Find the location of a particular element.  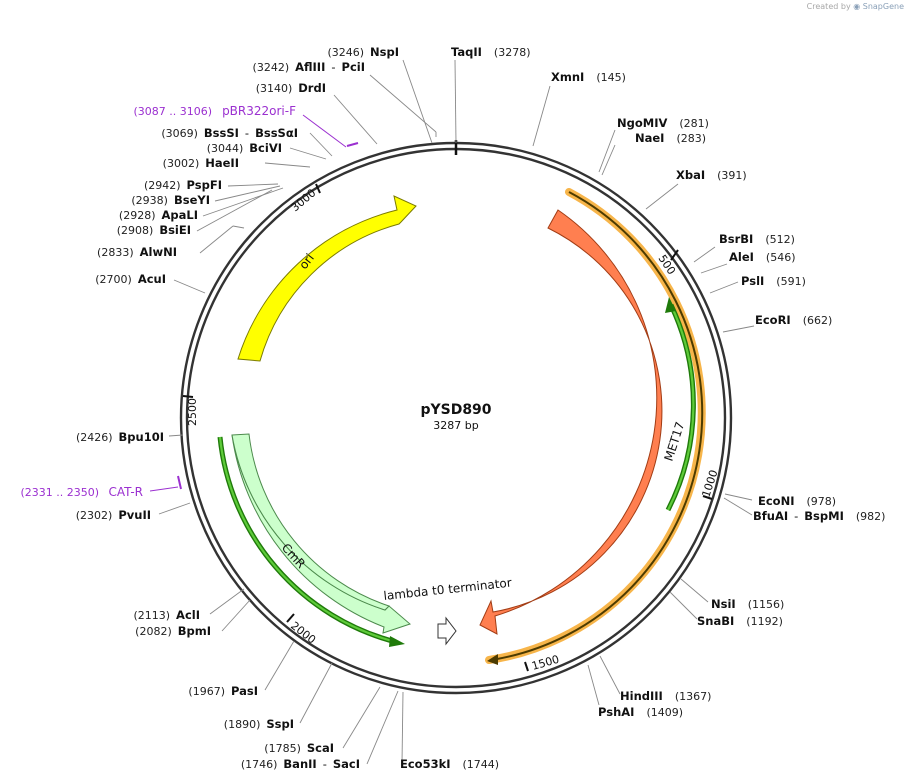

feature-ori is located at coordinates (327, 278).